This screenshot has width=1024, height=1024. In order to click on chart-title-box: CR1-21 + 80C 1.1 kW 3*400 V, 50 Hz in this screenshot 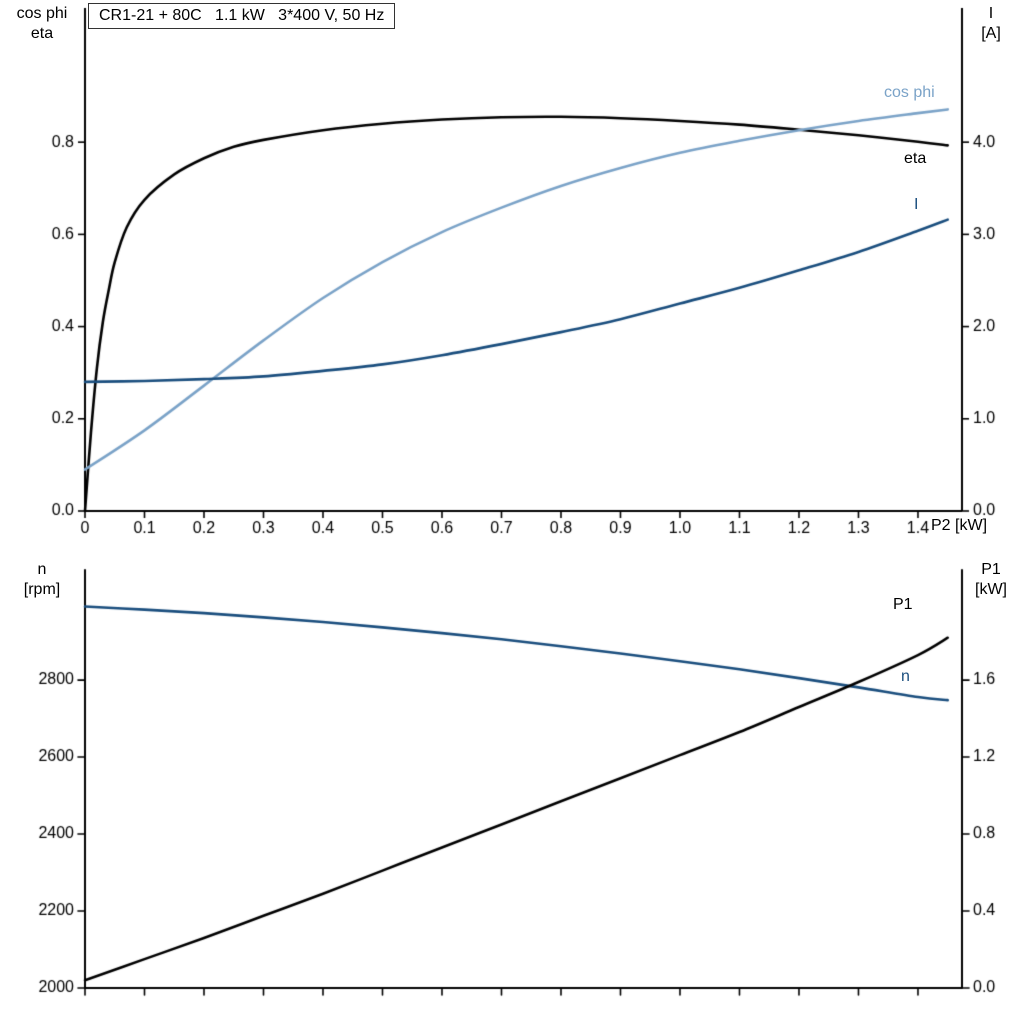, I will do `click(242, 16)`.